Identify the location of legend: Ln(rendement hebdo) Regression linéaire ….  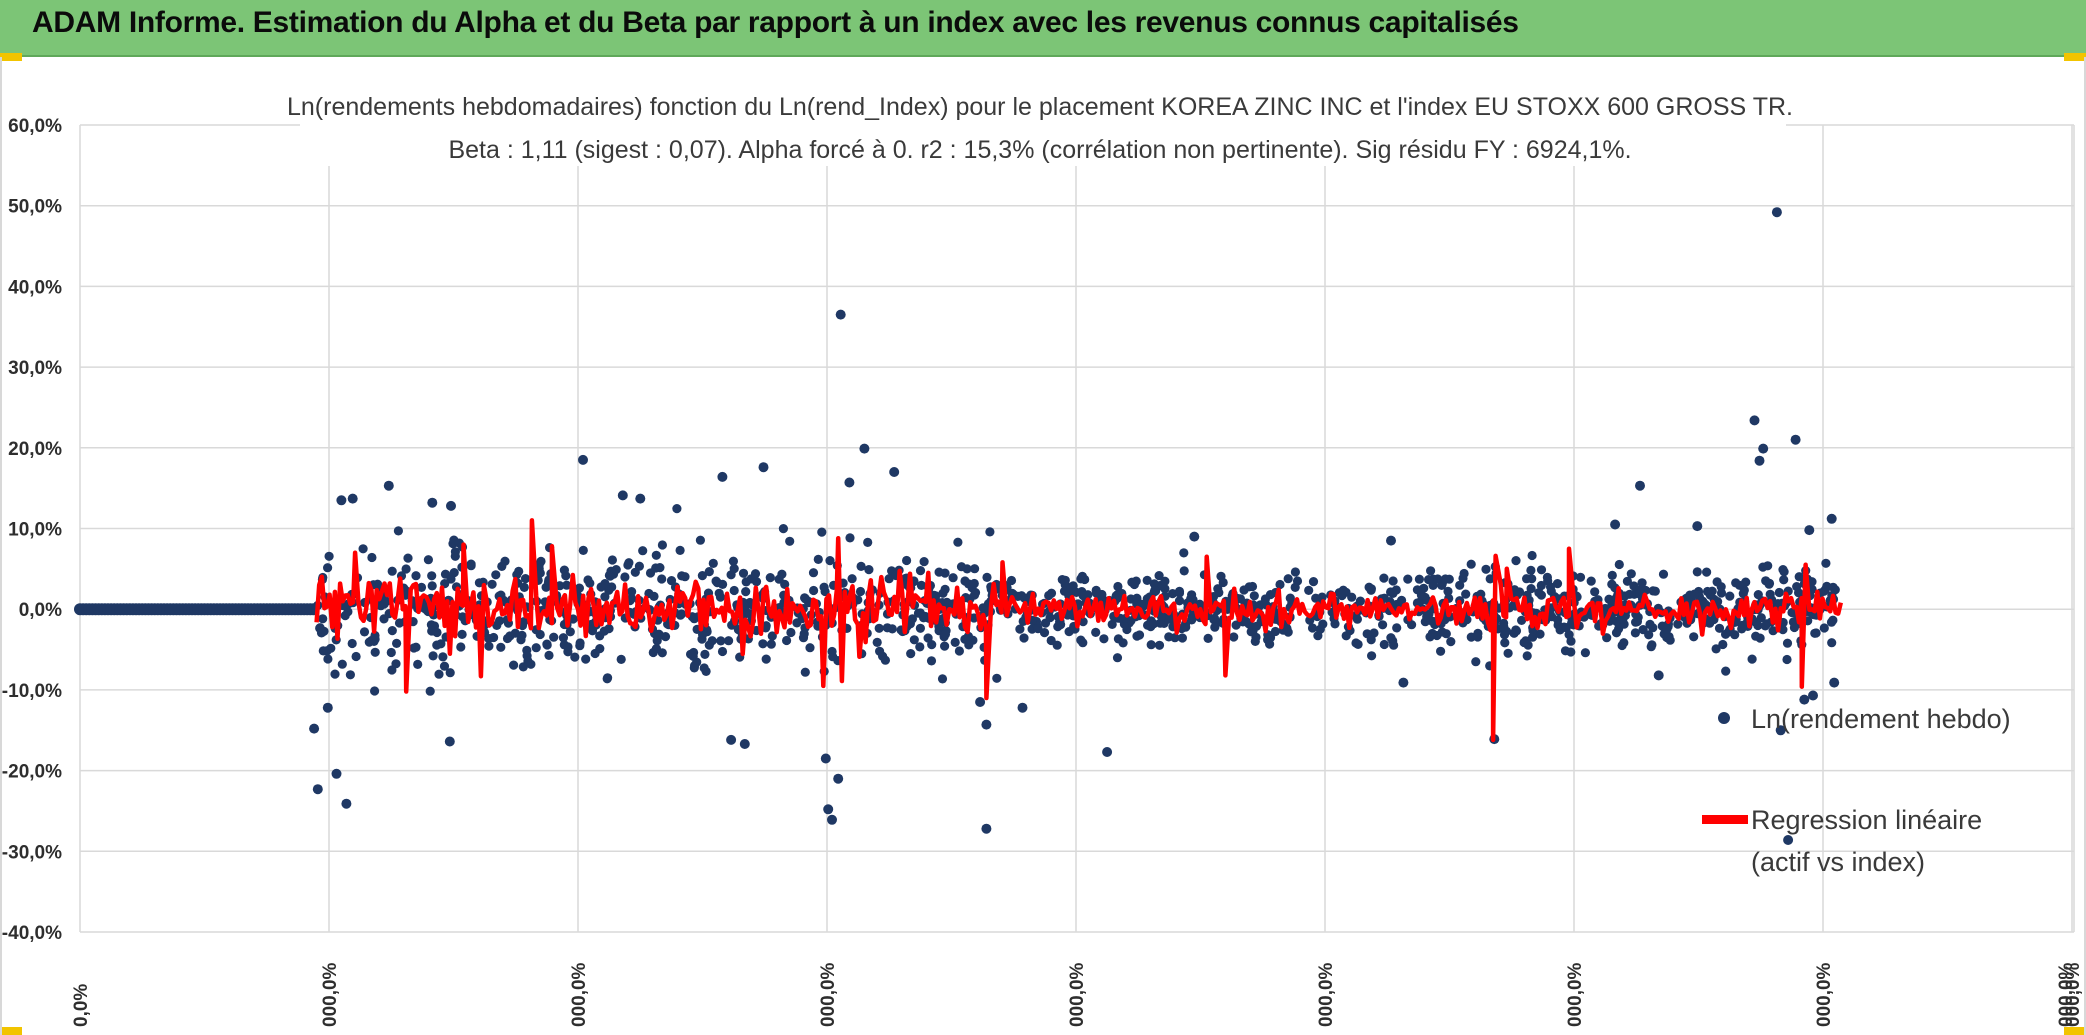
(1856, 790).